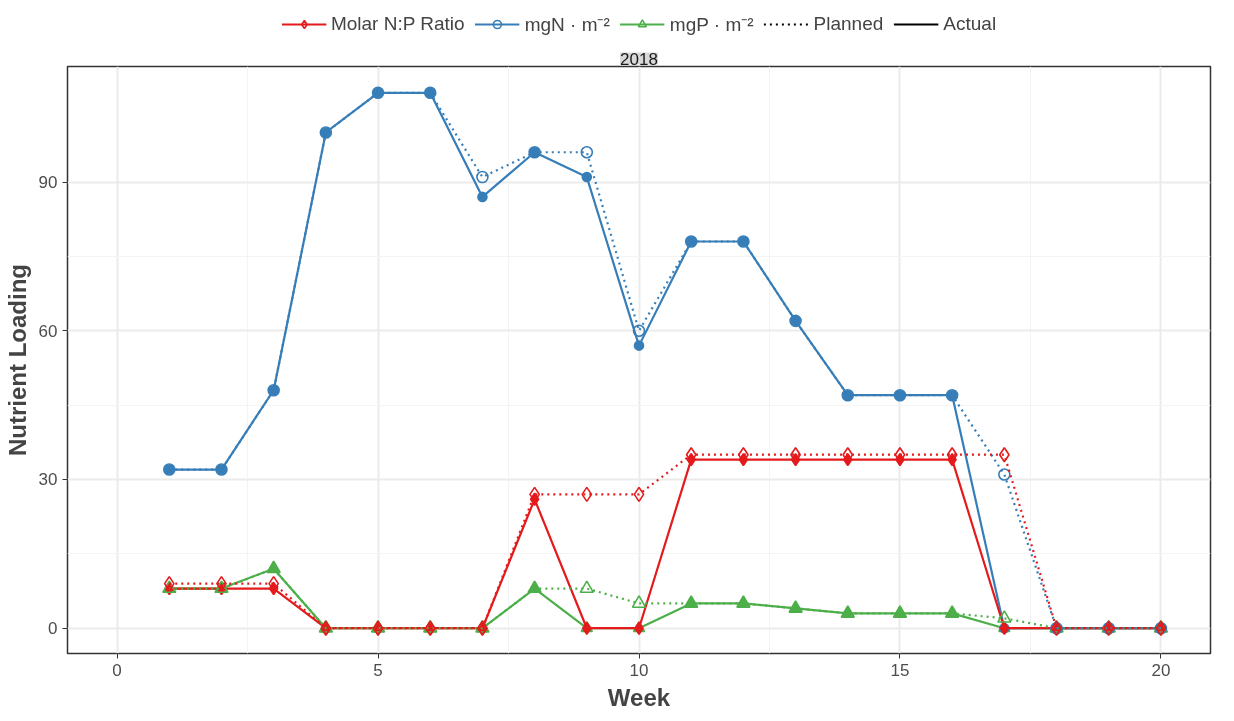 Image resolution: width=1234 pixels, height=721 pixels. Describe the element at coordinates (397, 24) in the screenshot. I see `legend-label: Molar N:P Ratio` at that location.